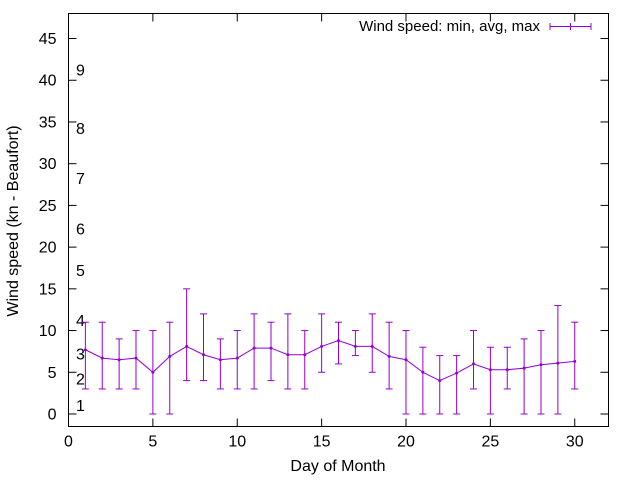 This screenshot has height=480, width=640. What do you see at coordinates (406, 442) in the screenshot?
I see `x-tick-label: 20` at bounding box center [406, 442].